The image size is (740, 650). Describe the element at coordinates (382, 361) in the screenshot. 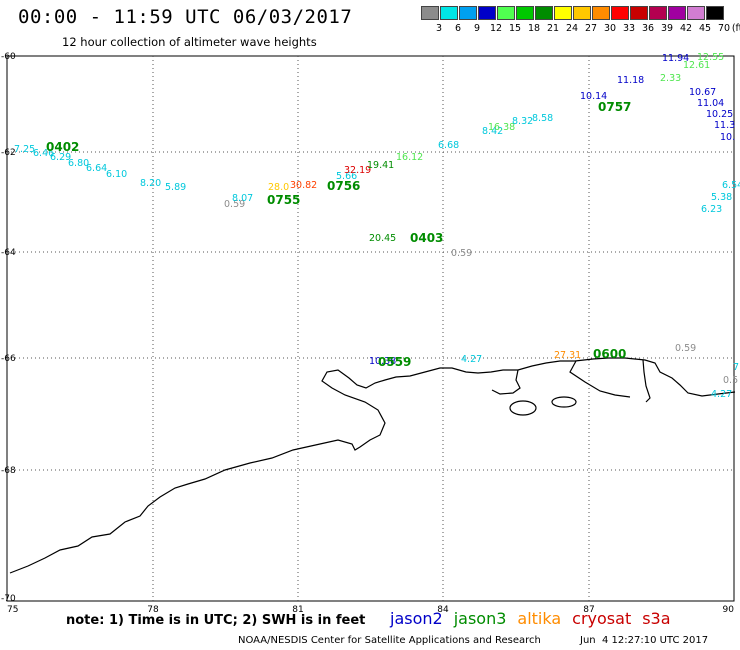

I see `wave-height-label: 10.38` at that location.